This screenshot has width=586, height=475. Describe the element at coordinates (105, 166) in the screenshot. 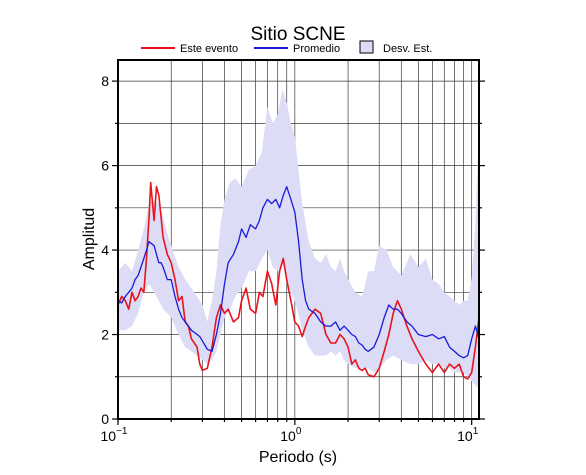

I see `y-tick-label: 6` at that location.